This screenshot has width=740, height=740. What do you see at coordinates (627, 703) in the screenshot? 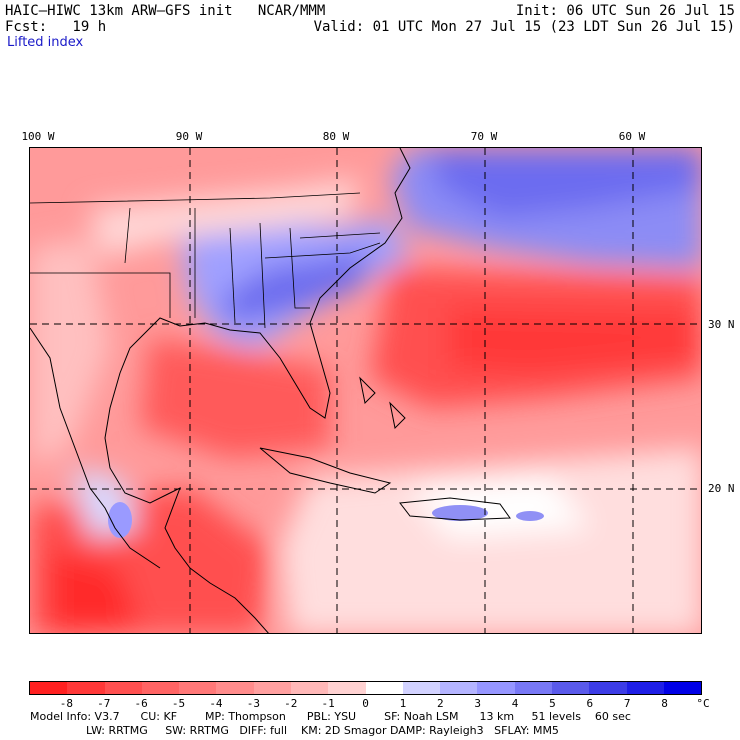
I see `colorbar-tick-label: 7` at bounding box center [627, 703].